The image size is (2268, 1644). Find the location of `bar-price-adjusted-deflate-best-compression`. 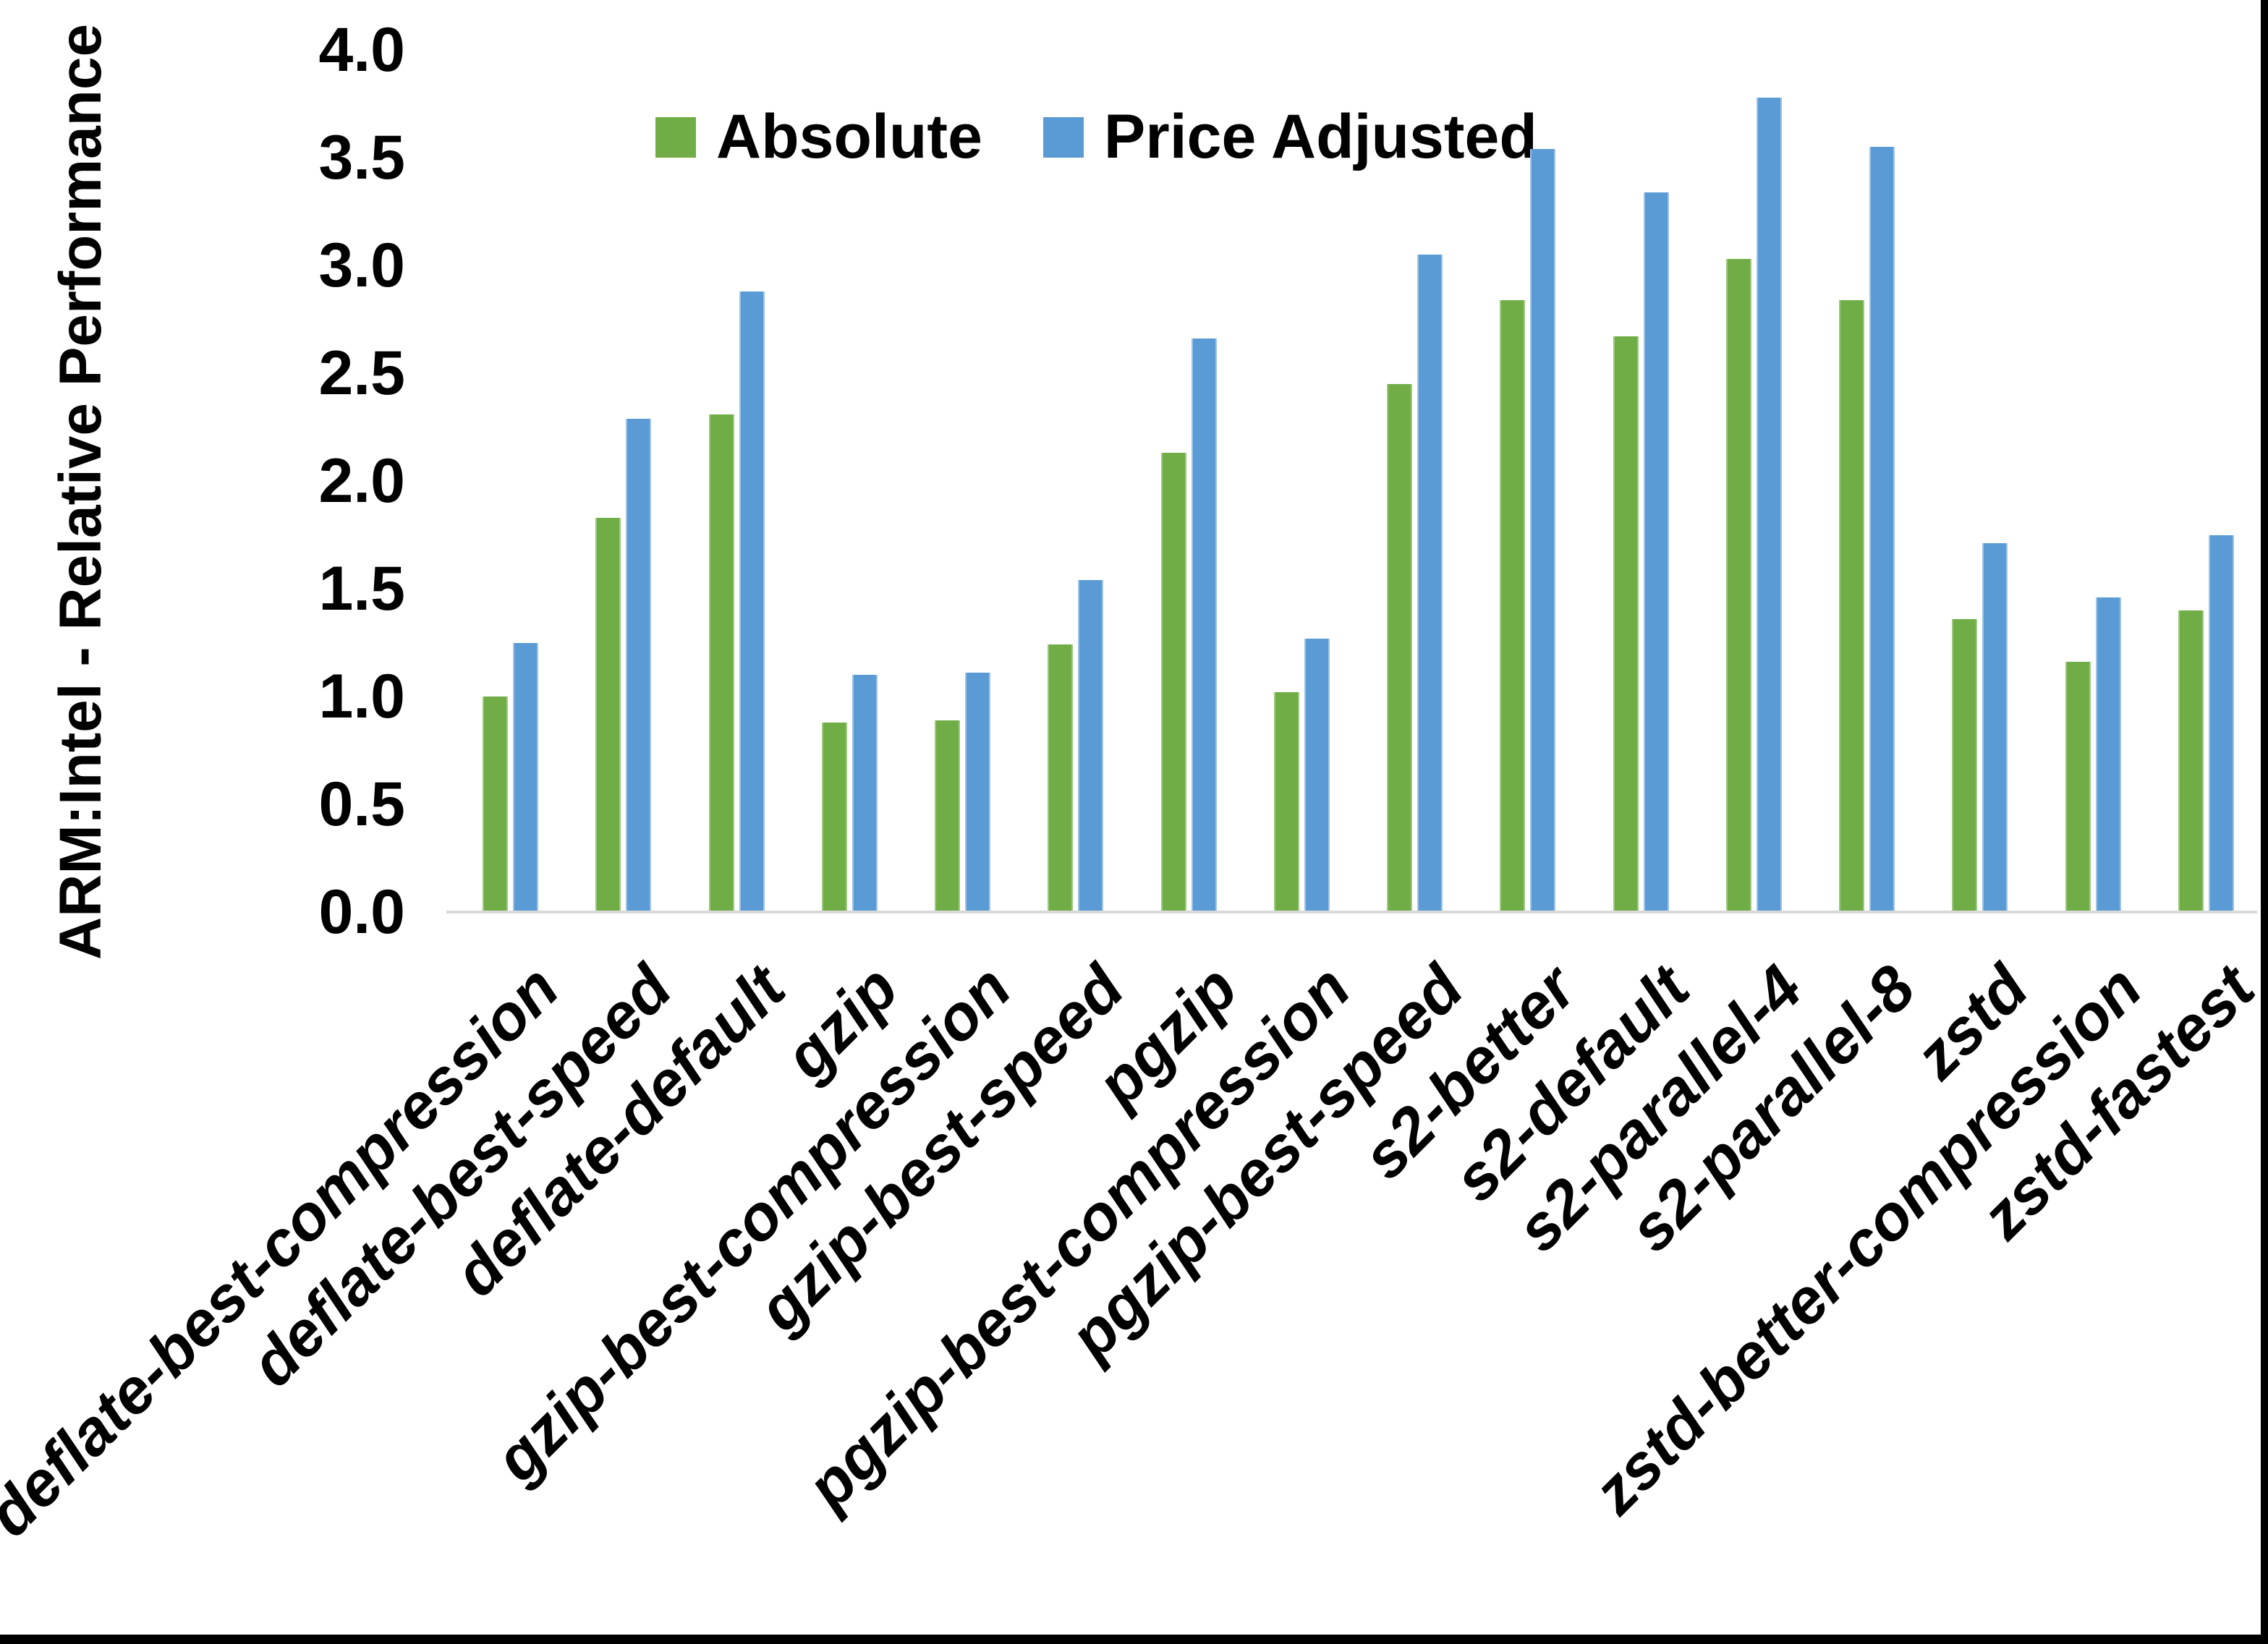

bar-price-adjusted-deflate-best-compression is located at coordinates (525, 777).